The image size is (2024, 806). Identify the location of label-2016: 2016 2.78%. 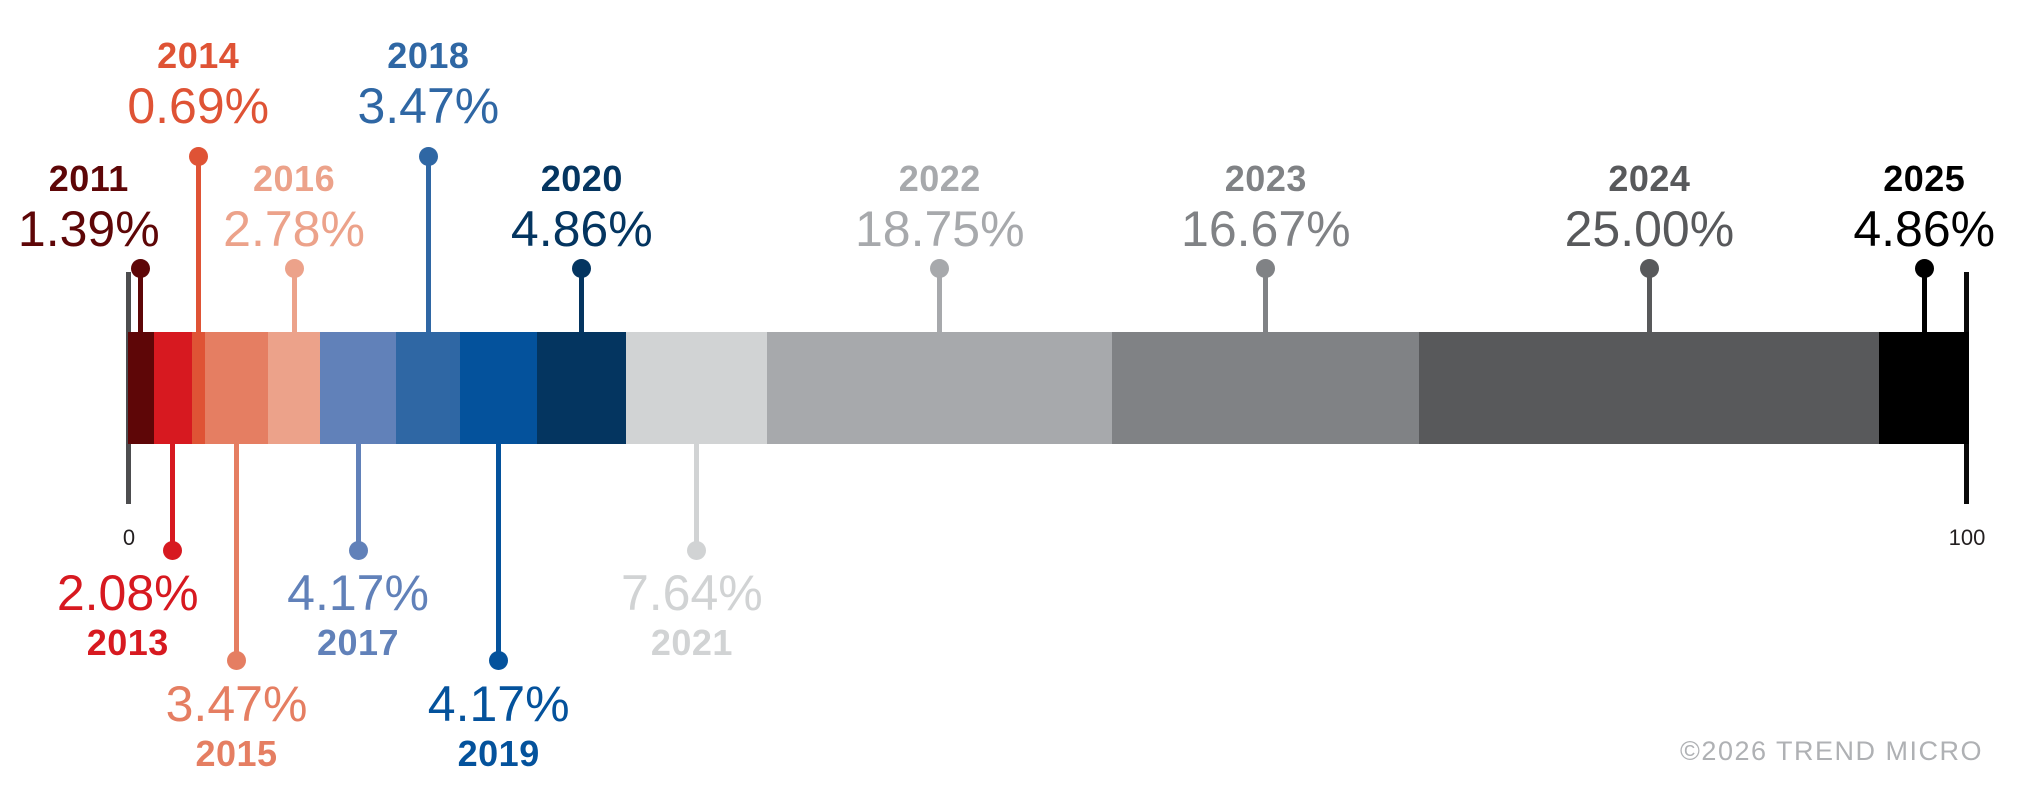
(294, 206).